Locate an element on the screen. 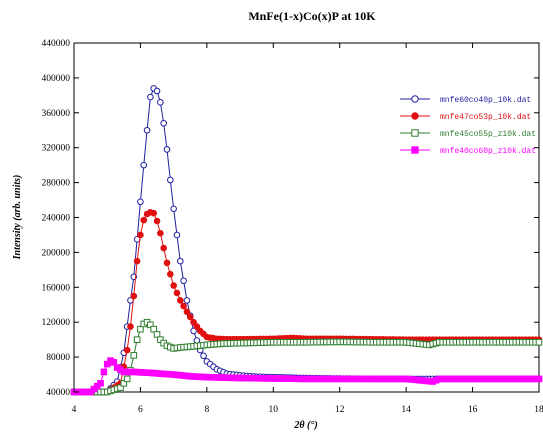 This screenshot has width=543, height=434. y-tick-label: 240000 is located at coordinates (56, 219).